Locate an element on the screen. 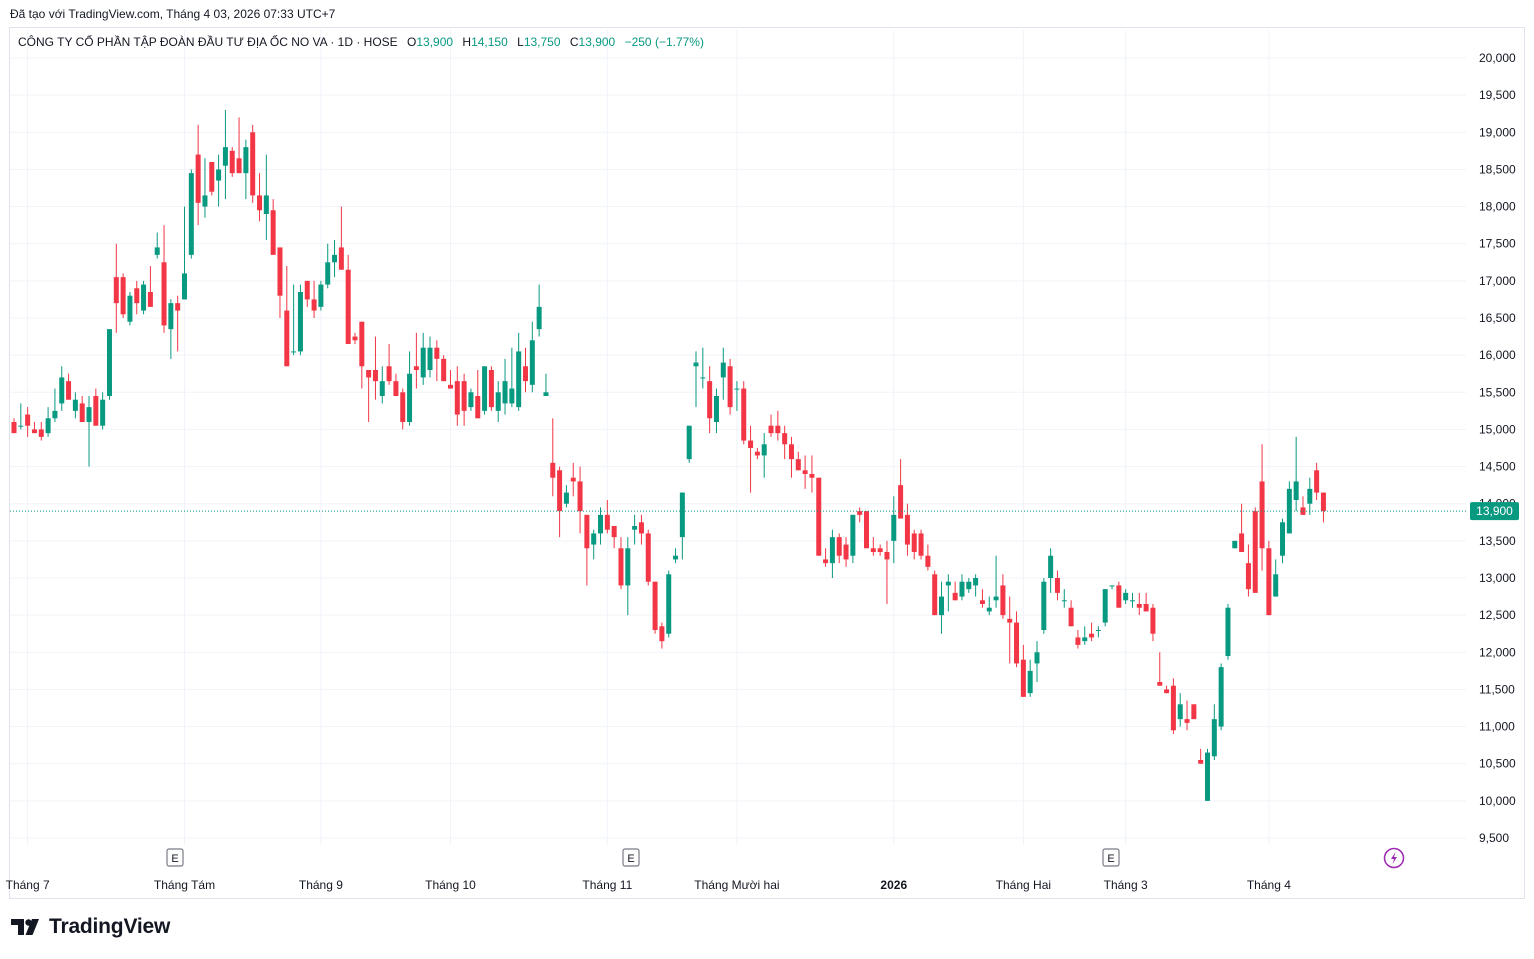  y-tick-label: 15,500 is located at coordinates (1497, 392).